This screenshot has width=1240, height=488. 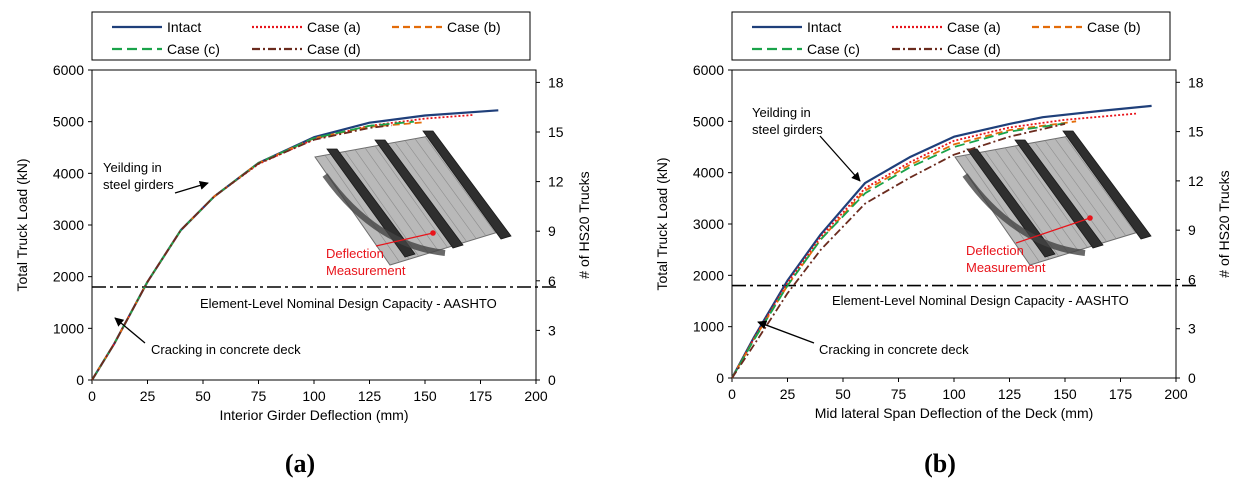 What do you see at coordinates (552, 380) in the screenshot?
I see `y2-tick-label: 0` at bounding box center [552, 380].